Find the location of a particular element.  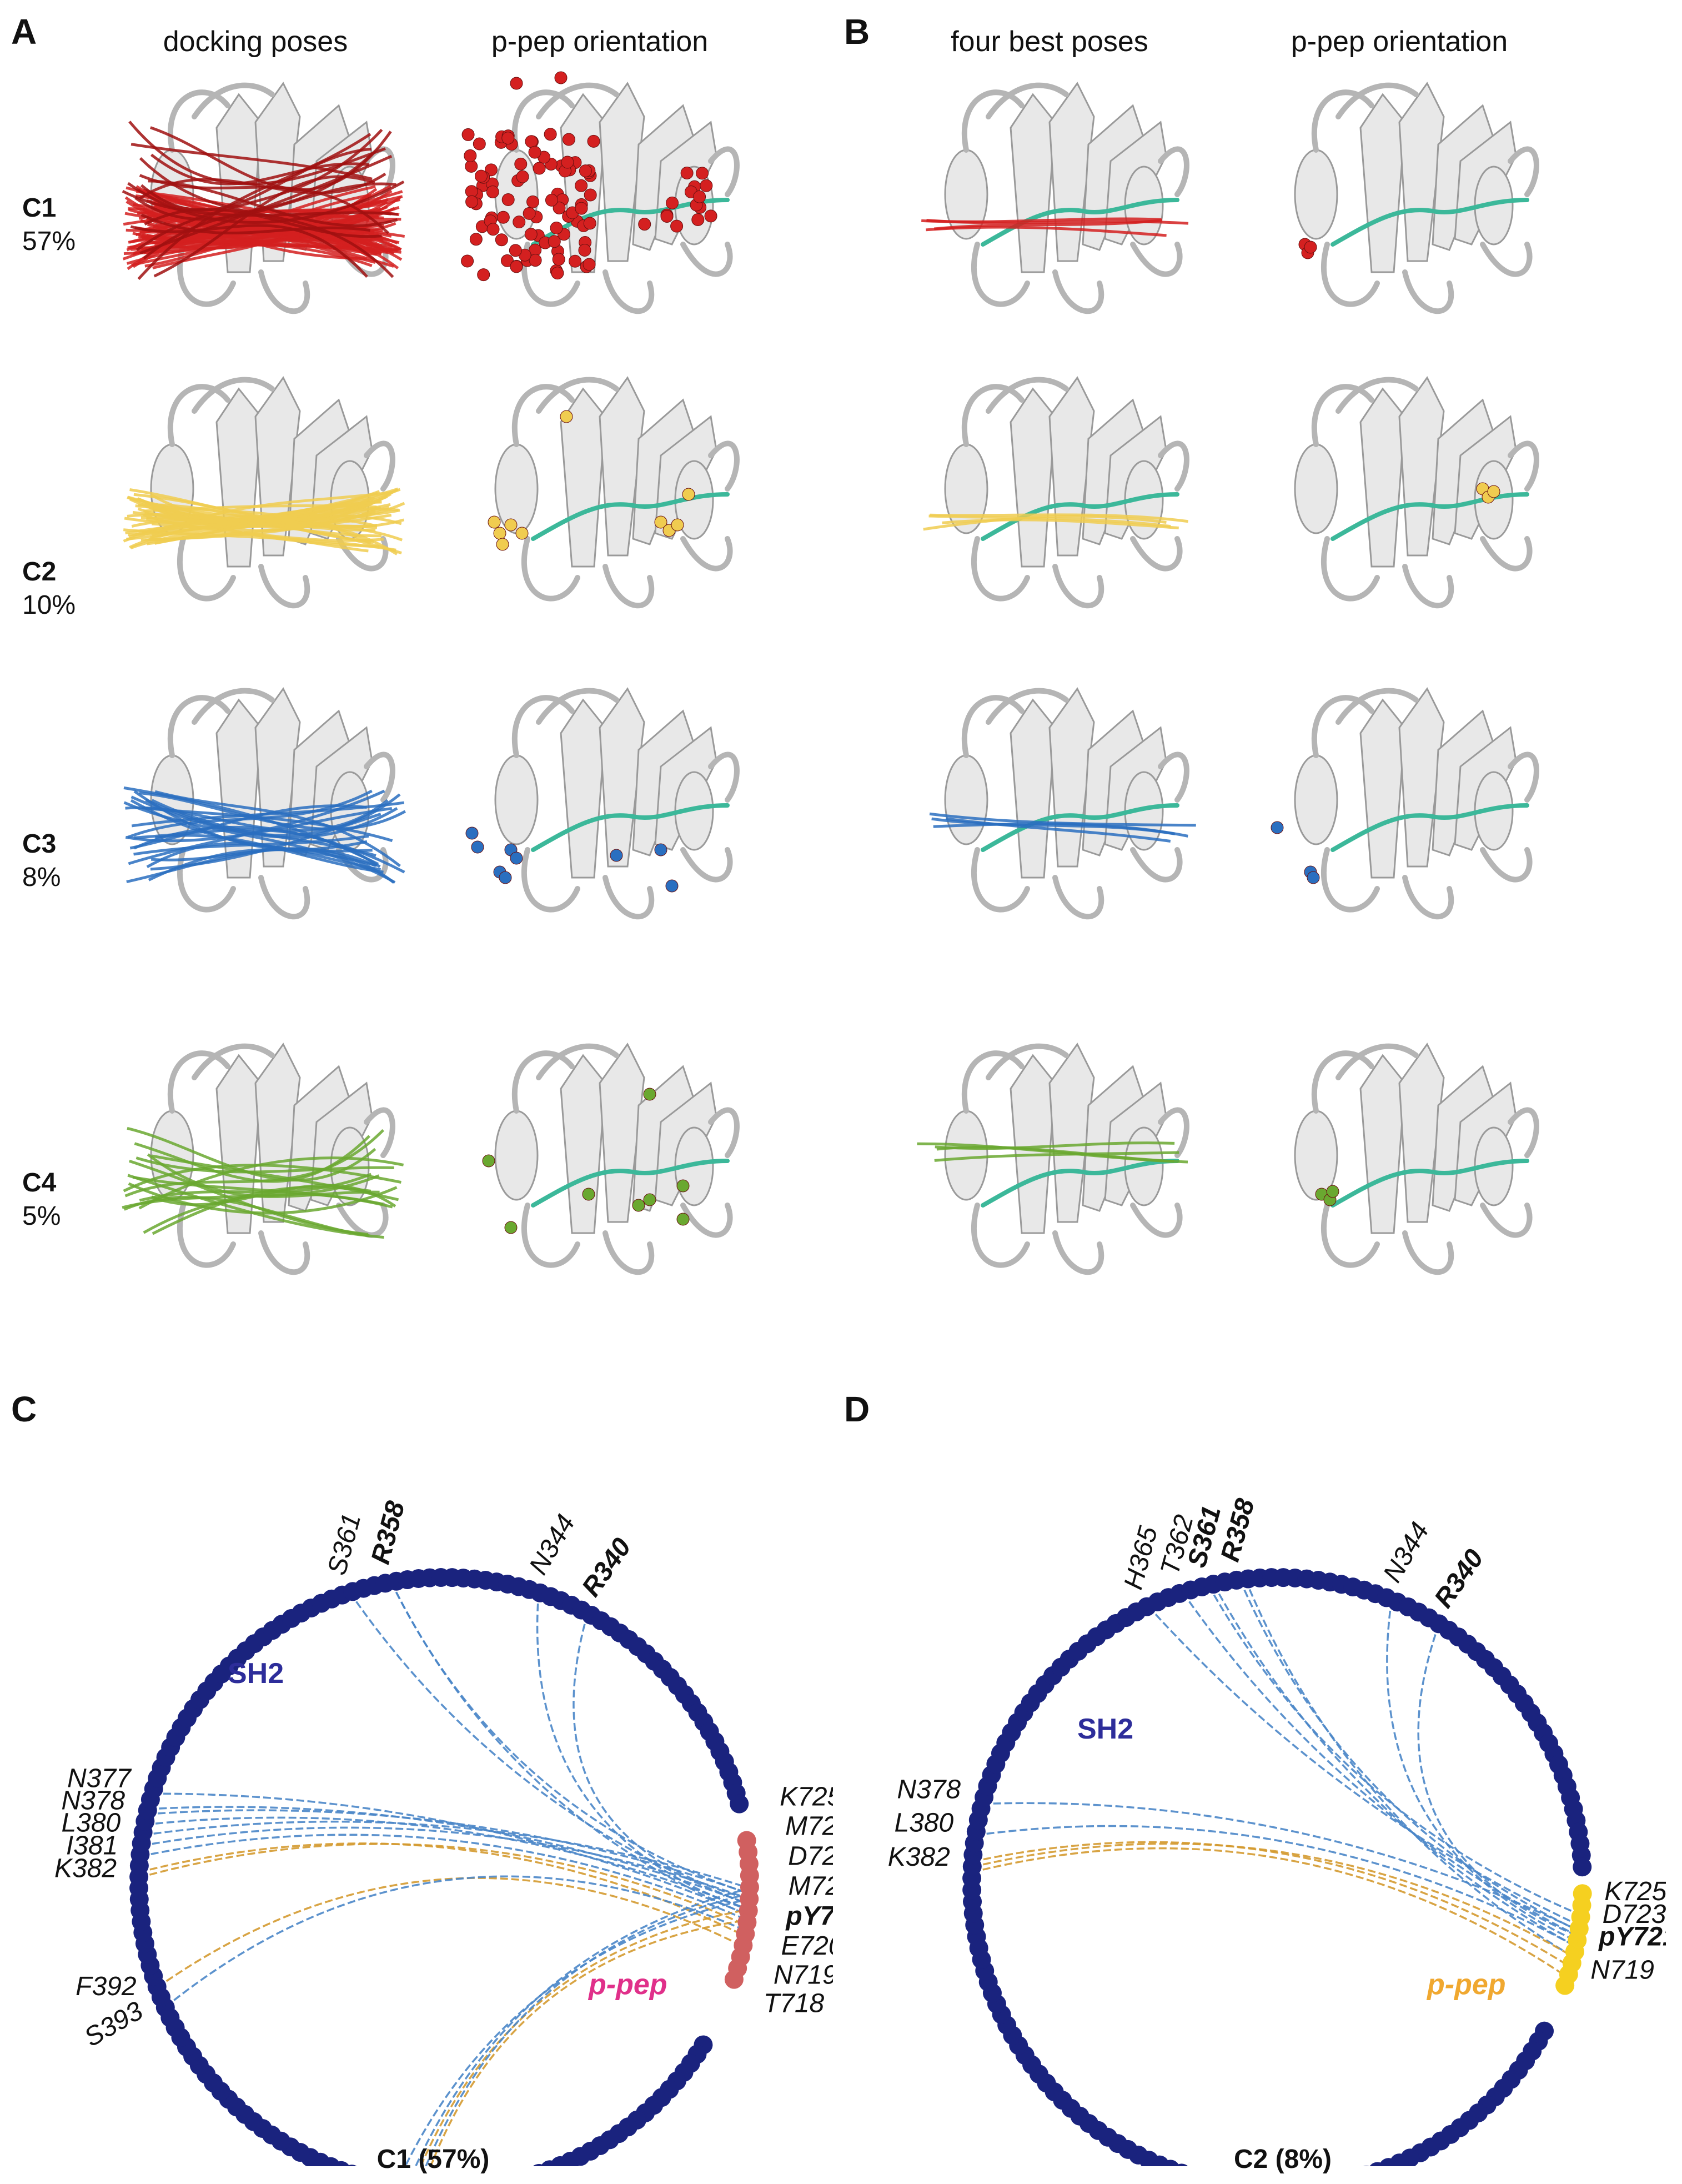

residue-label: H365 is located at coordinates (1141, 1557).